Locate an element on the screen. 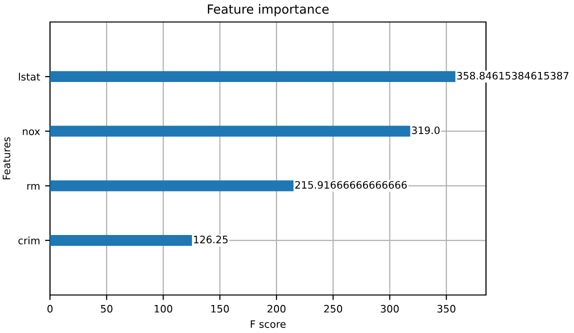 This screenshot has height=333, width=574. x-tick-label: 200 is located at coordinates (277, 308).